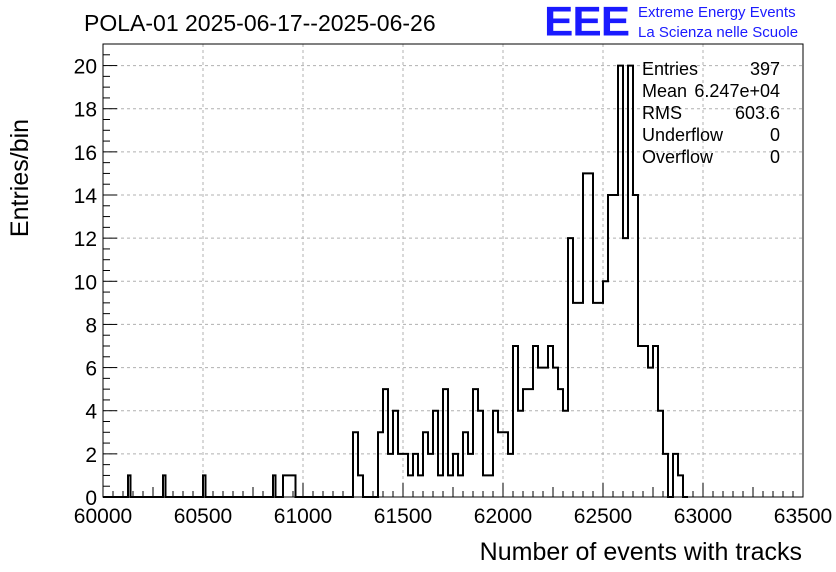 The height and width of the screenshot is (572, 836). What do you see at coordinates (703, 516) in the screenshot?
I see `x-tick-label: 63000` at bounding box center [703, 516].